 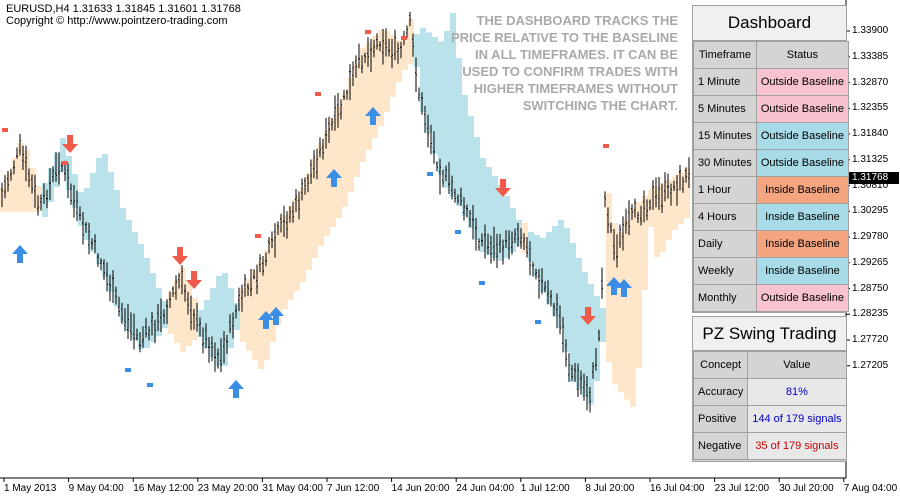 What do you see at coordinates (870, 133) in the screenshot?
I see `price-tick-label: 1.31840` at bounding box center [870, 133].